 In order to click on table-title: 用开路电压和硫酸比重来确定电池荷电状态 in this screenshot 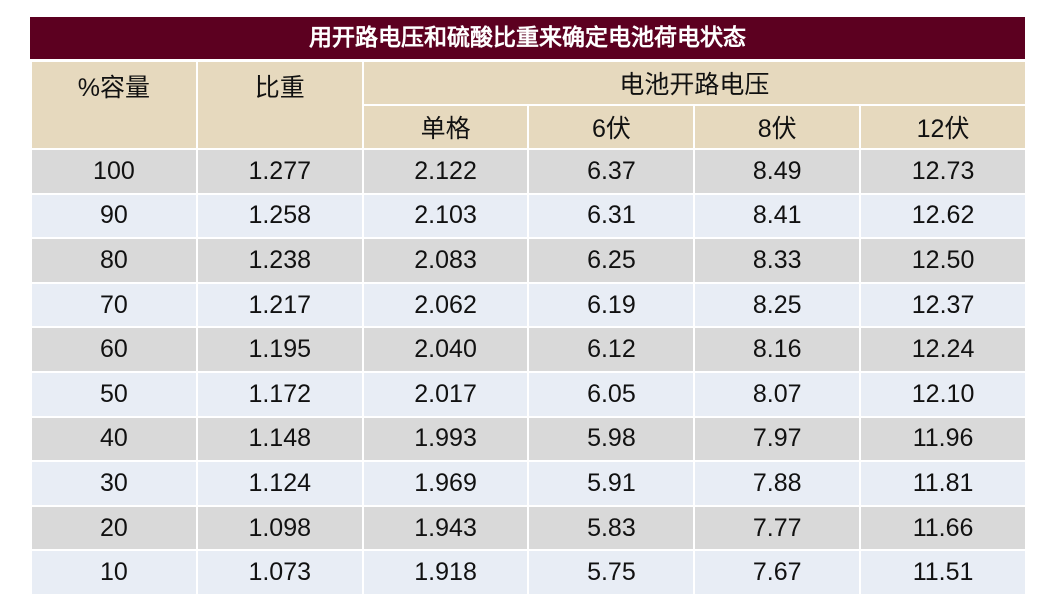, I will do `click(527, 38)`.